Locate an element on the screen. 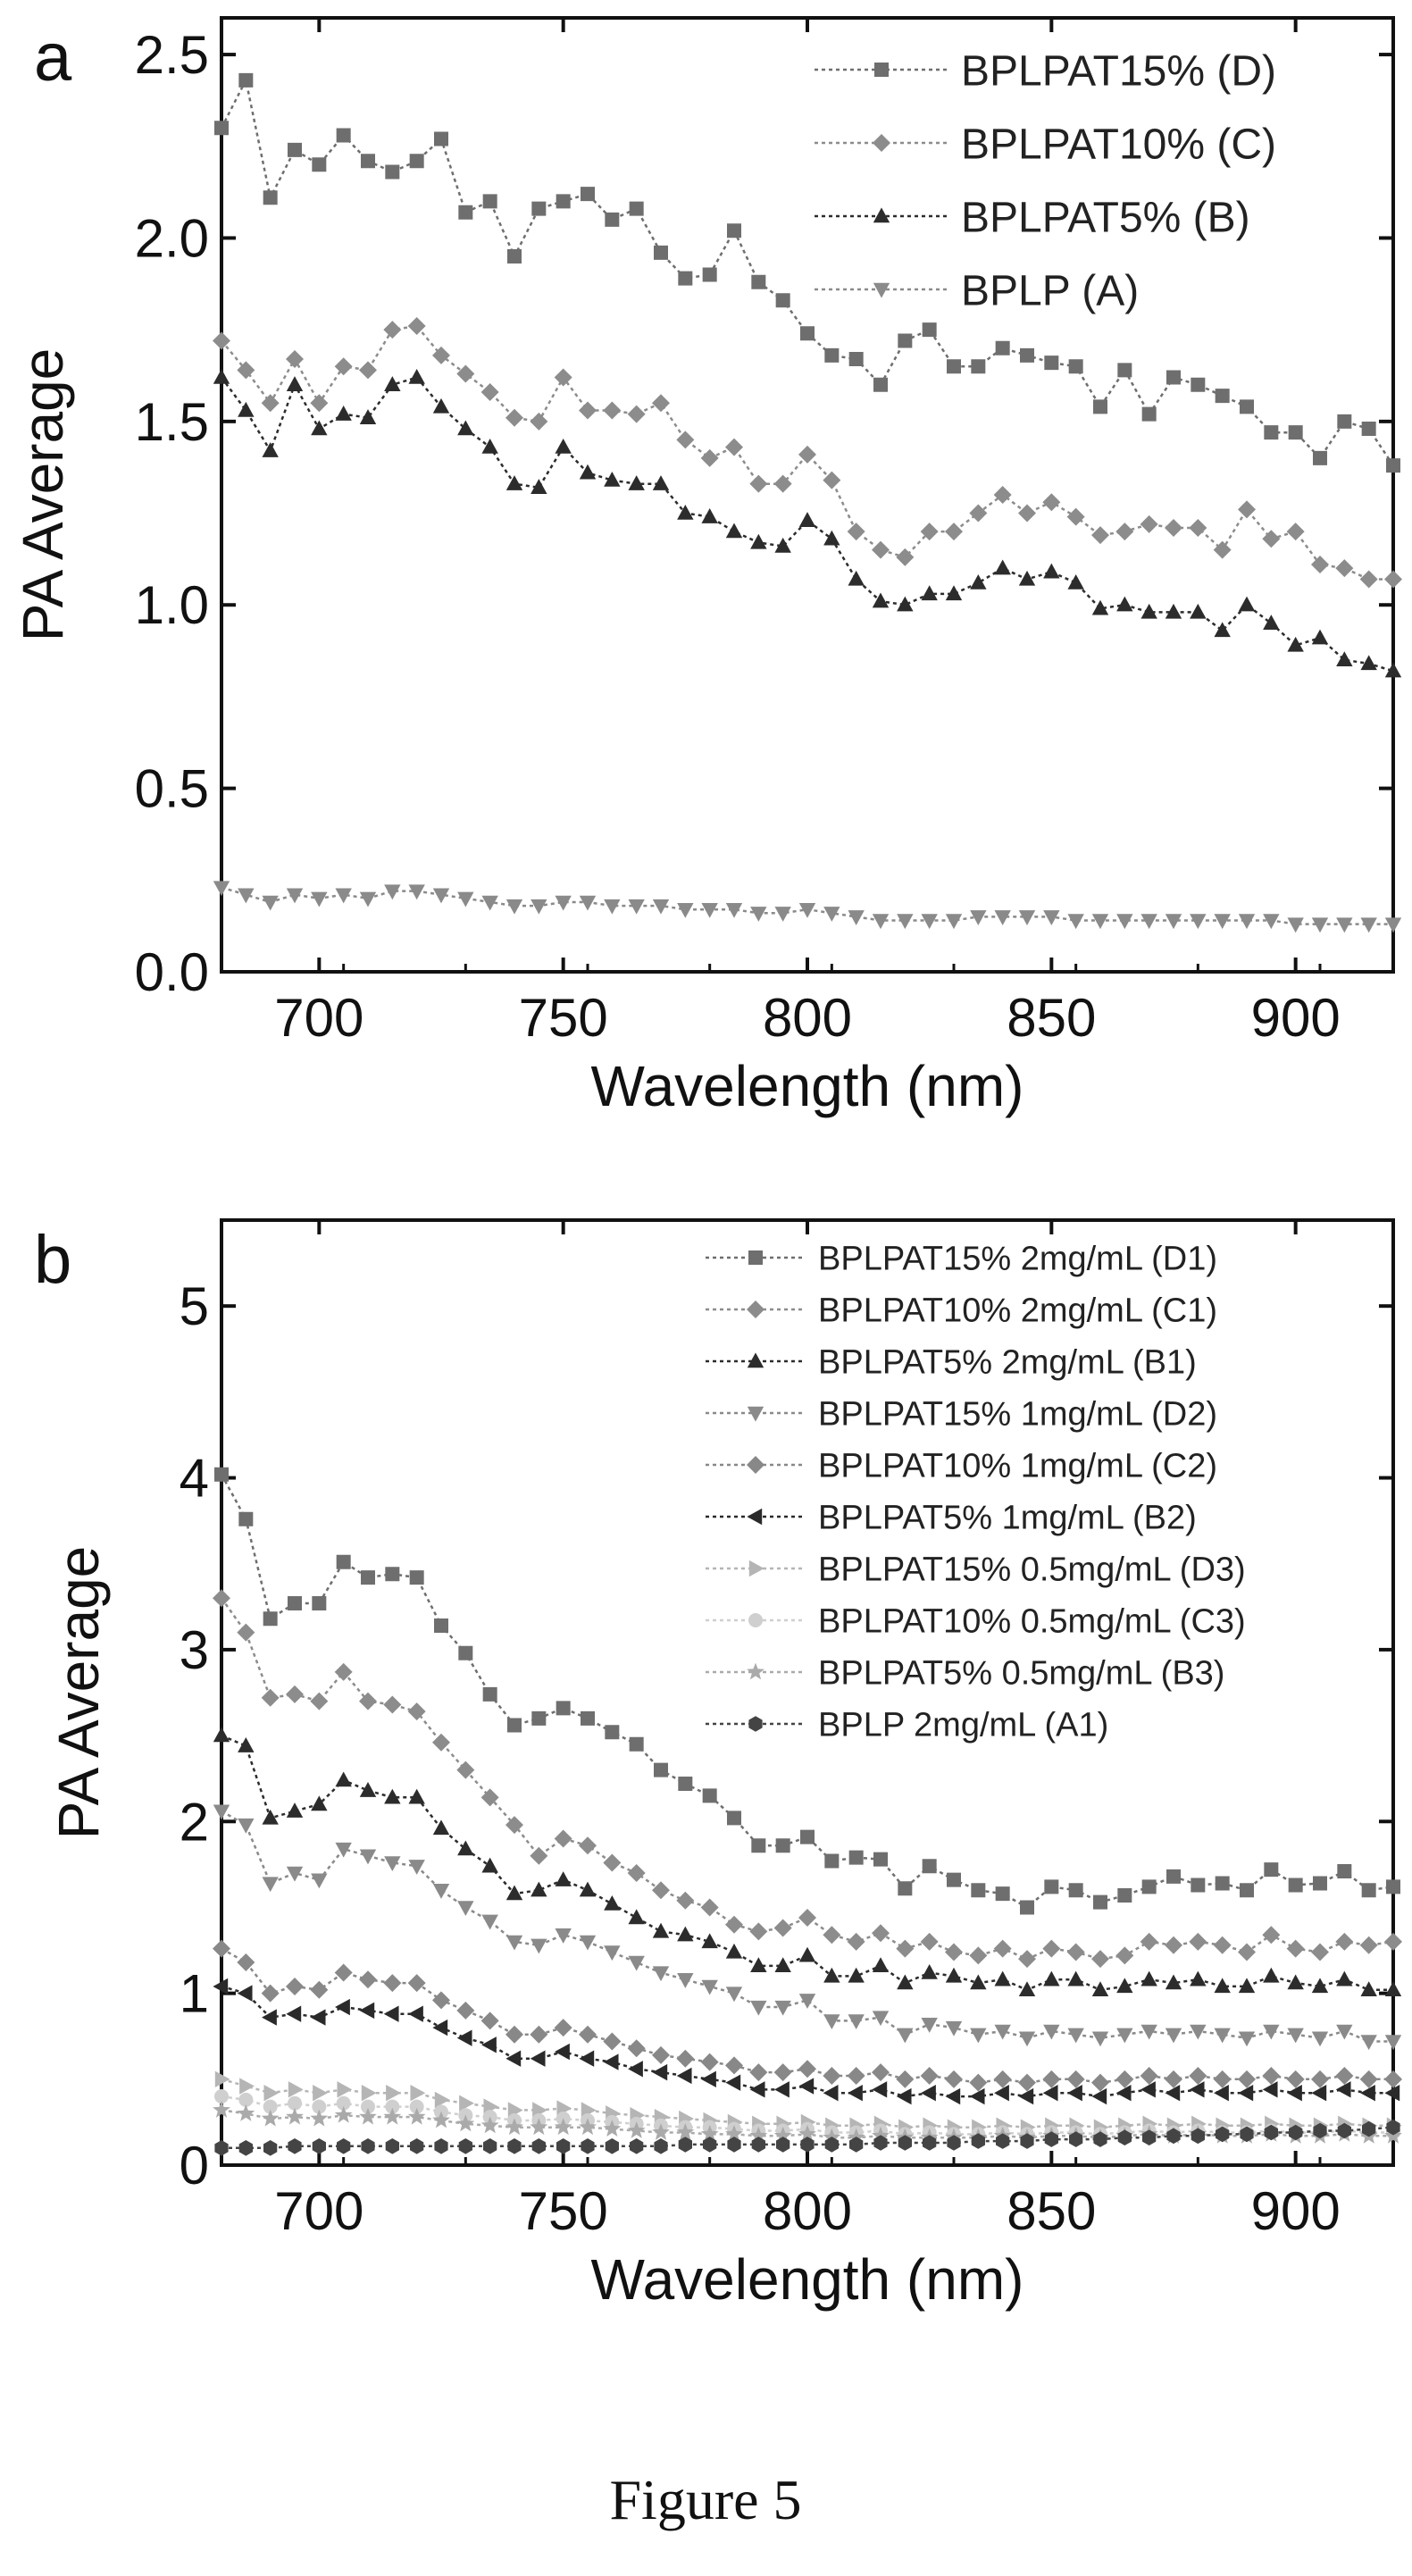 The height and width of the screenshot is (2576, 1412). y-tick-label: 2.0 is located at coordinates (172, 238).